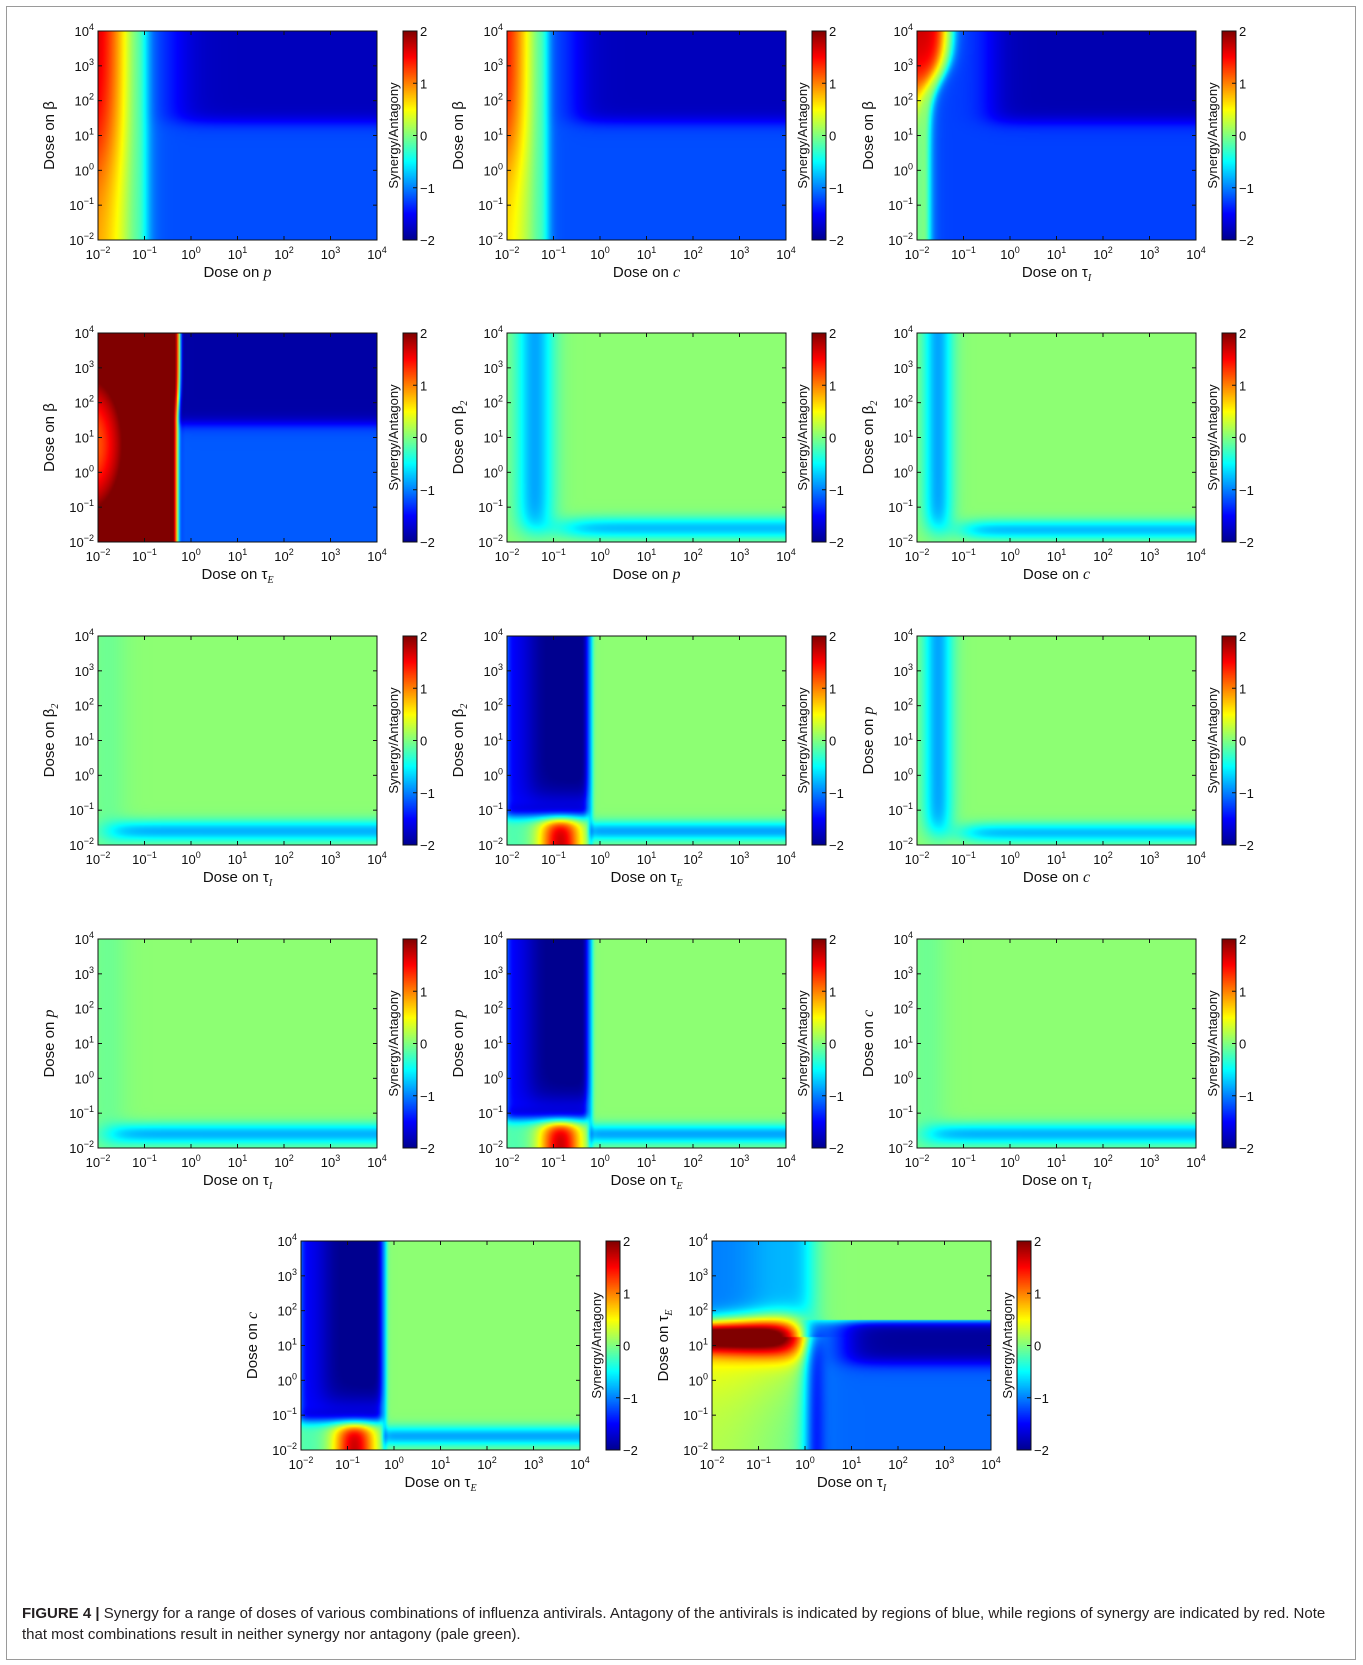 The image size is (1363, 1665). I want to click on colorbar-tick-label: −1, so click(1246, 1096).